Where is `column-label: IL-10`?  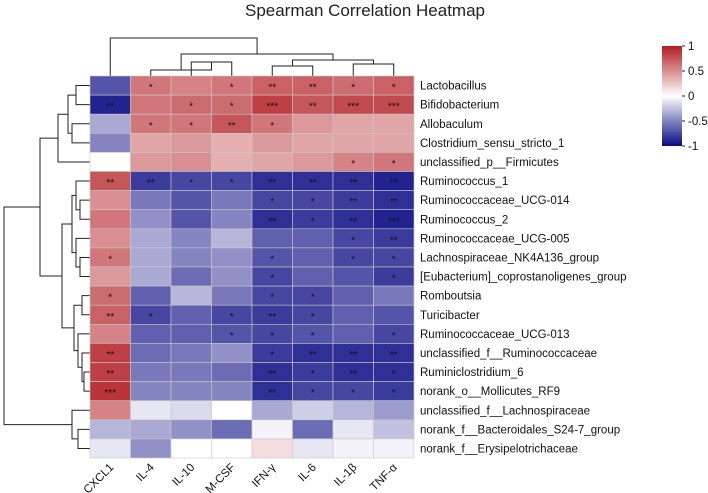
column-label: IL-10 is located at coordinates (183, 475).